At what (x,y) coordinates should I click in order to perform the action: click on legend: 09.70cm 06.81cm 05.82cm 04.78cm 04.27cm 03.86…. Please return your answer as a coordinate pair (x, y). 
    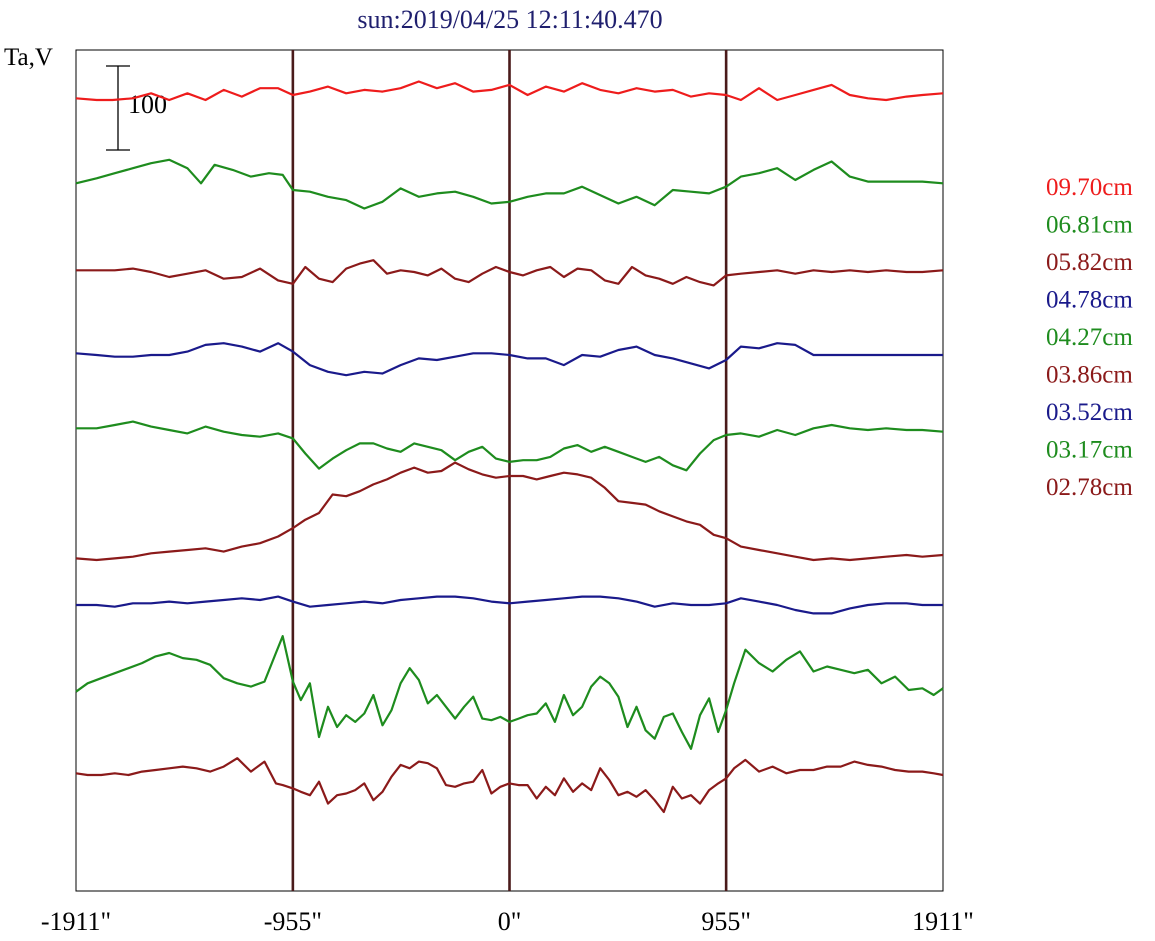
    Looking at the image, I should click on (1089, 337).